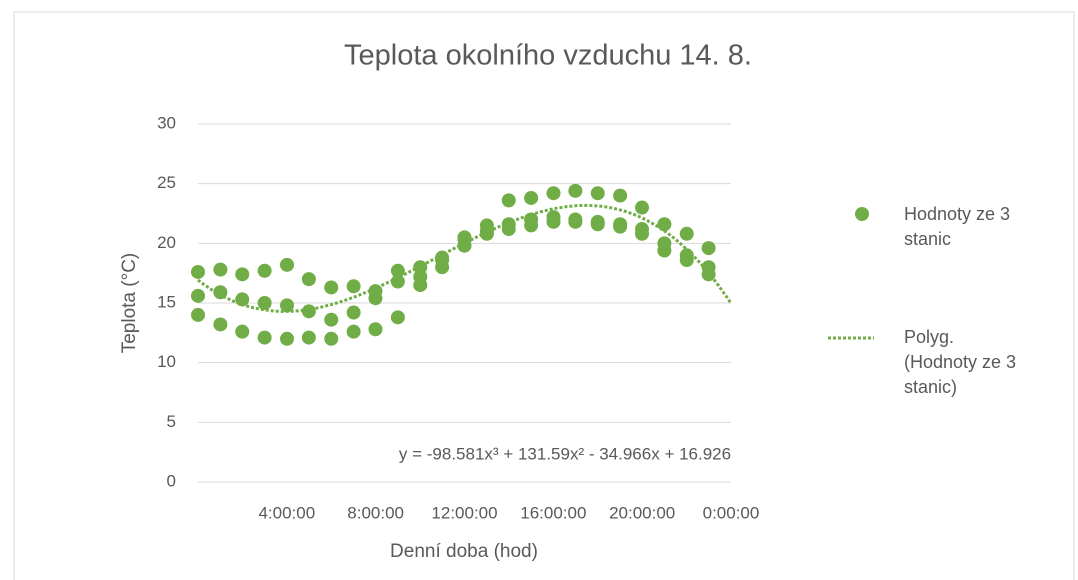  What do you see at coordinates (166, 361) in the screenshot?
I see `y-tick-label: 10` at bounding box center [166, 361].